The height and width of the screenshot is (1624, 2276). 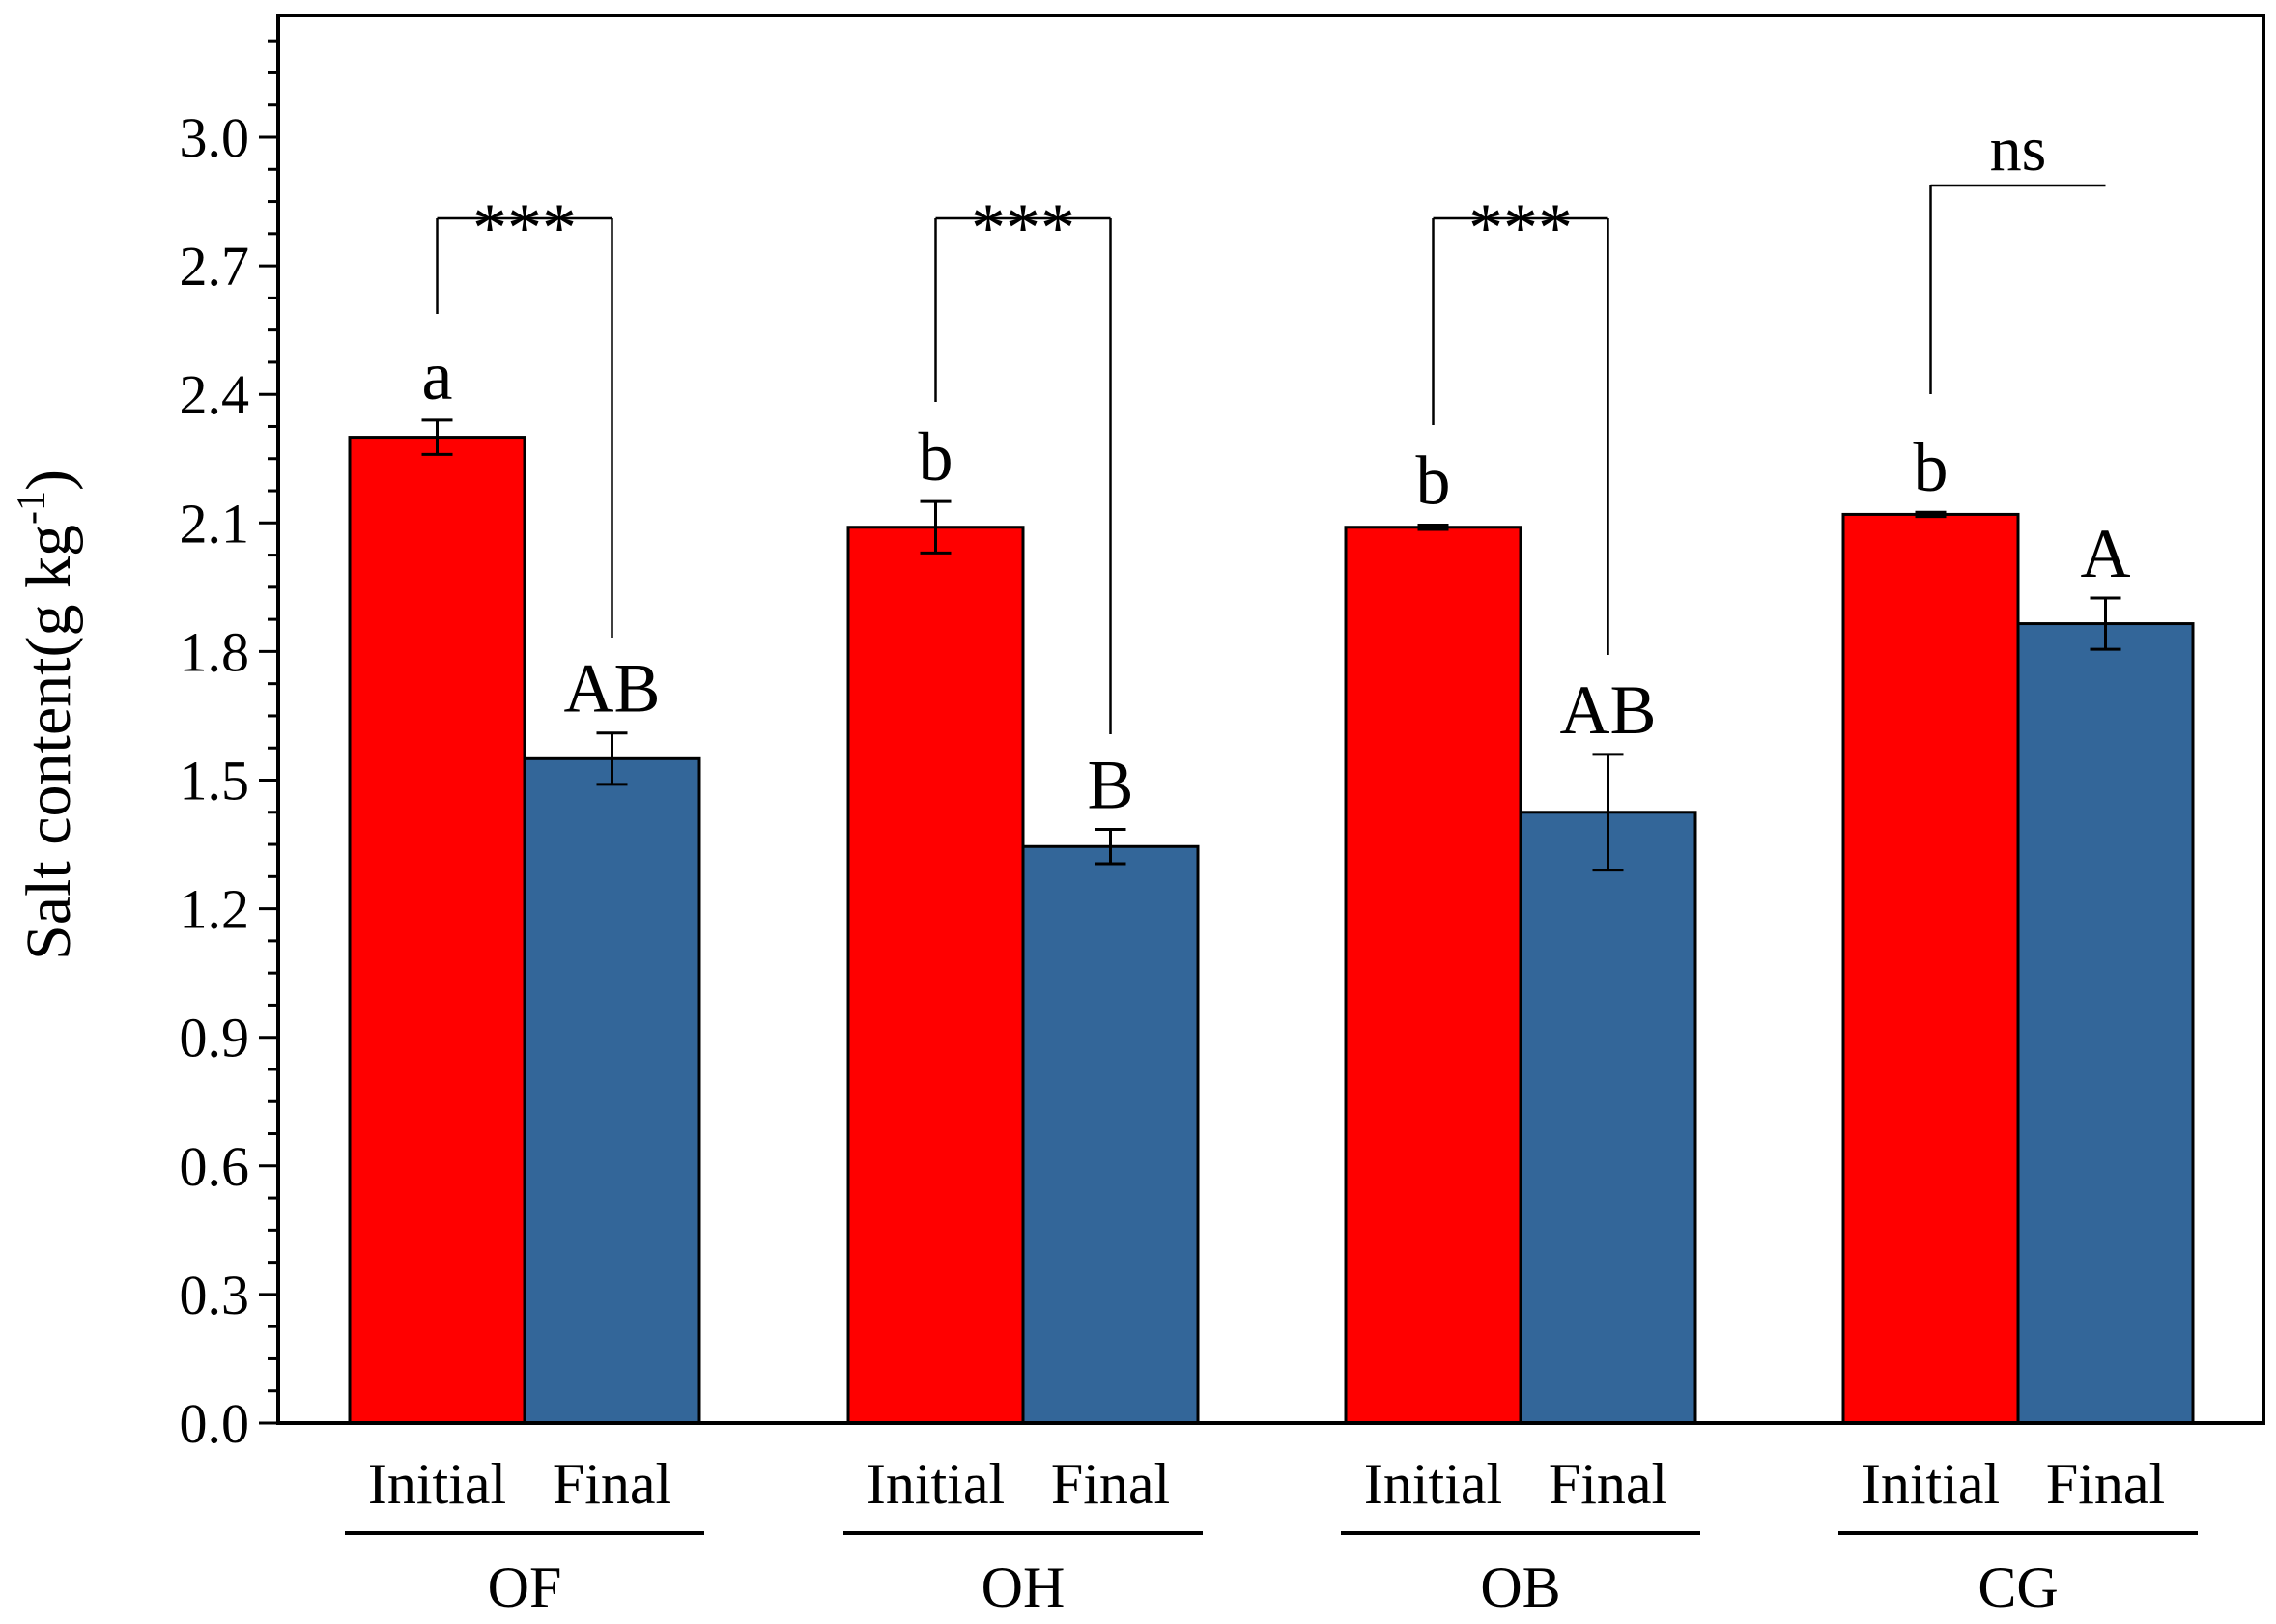 What do you see at coordinates (525, 1587) in the screenshot?
I see `x-category-label: OF` at bounding box center [525, 1587].